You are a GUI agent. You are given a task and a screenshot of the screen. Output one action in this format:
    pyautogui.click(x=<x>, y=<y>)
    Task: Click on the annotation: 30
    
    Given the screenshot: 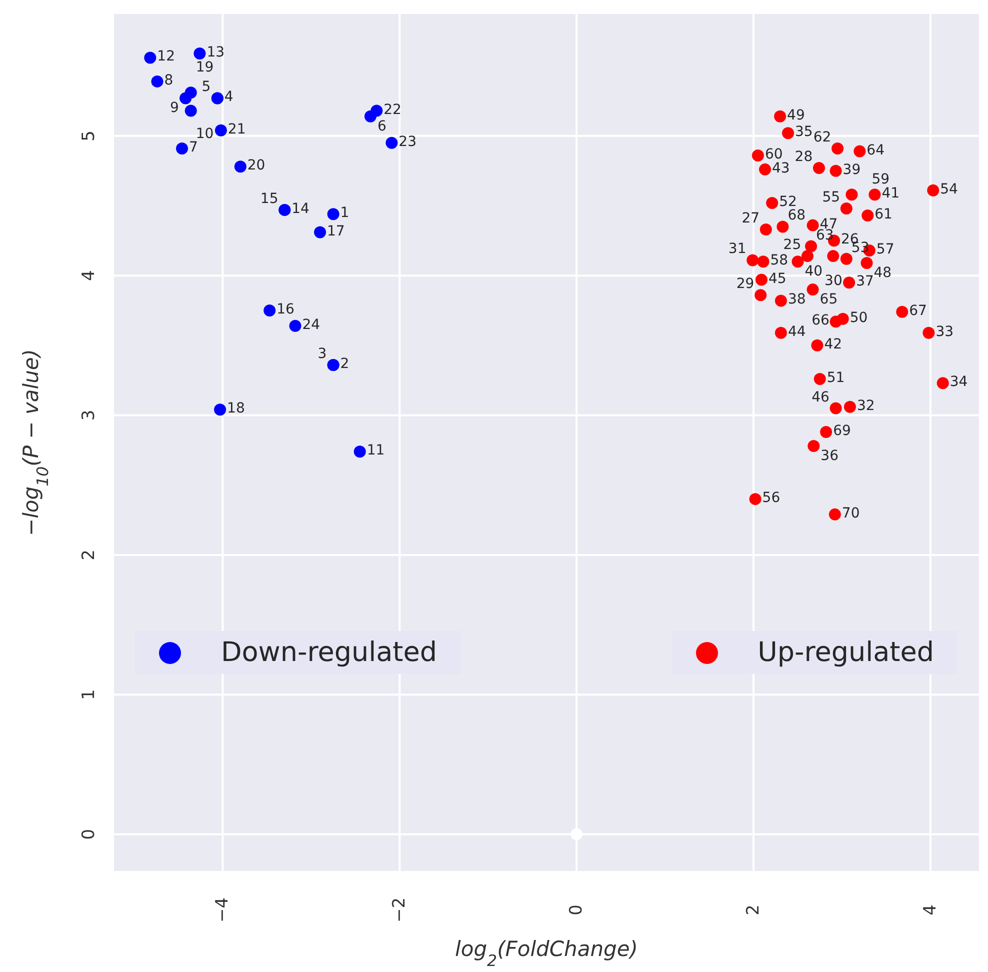 What is the action you would take?
    pyautogui.click(x=833, y=281)
    